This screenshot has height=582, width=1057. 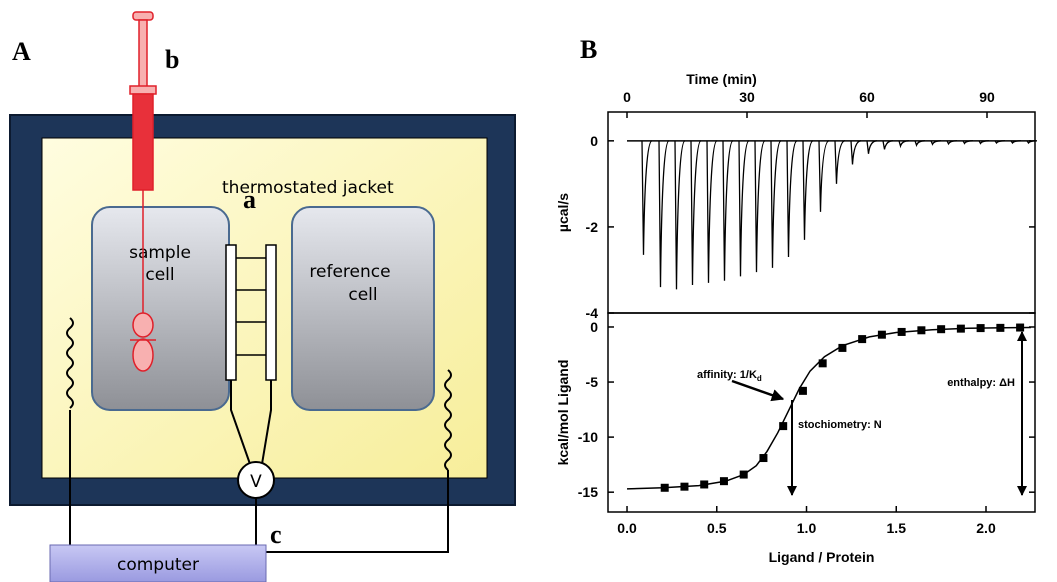 What do you see at coordinates (592, 382) in the screenshot?
I see `y-tick-label: -5` at bounding box center [592, 382].